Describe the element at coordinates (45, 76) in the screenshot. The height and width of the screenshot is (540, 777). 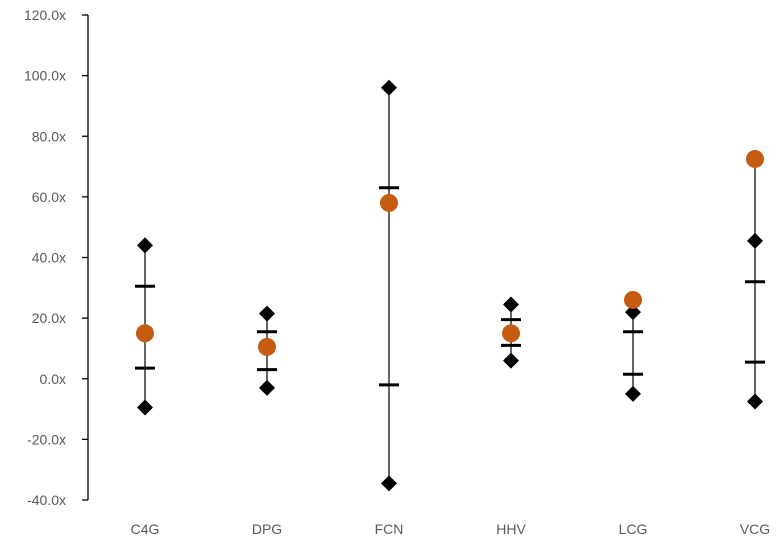
I see `y-tick-label: 100.0x` at that location.